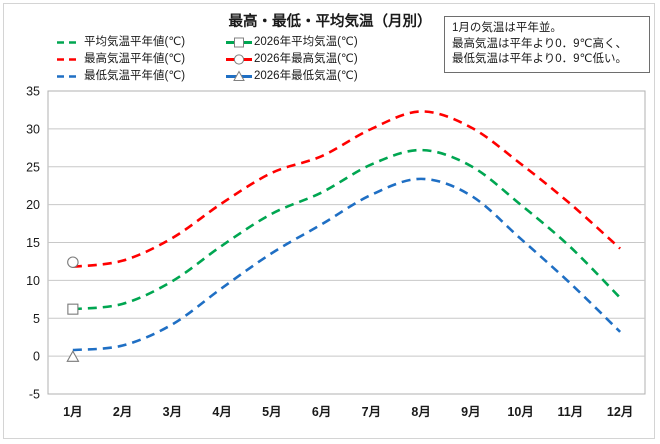 The image size is (660, 444). I want to click on legend-item-label: 2026年最低気温(℃), so click(306, 75).